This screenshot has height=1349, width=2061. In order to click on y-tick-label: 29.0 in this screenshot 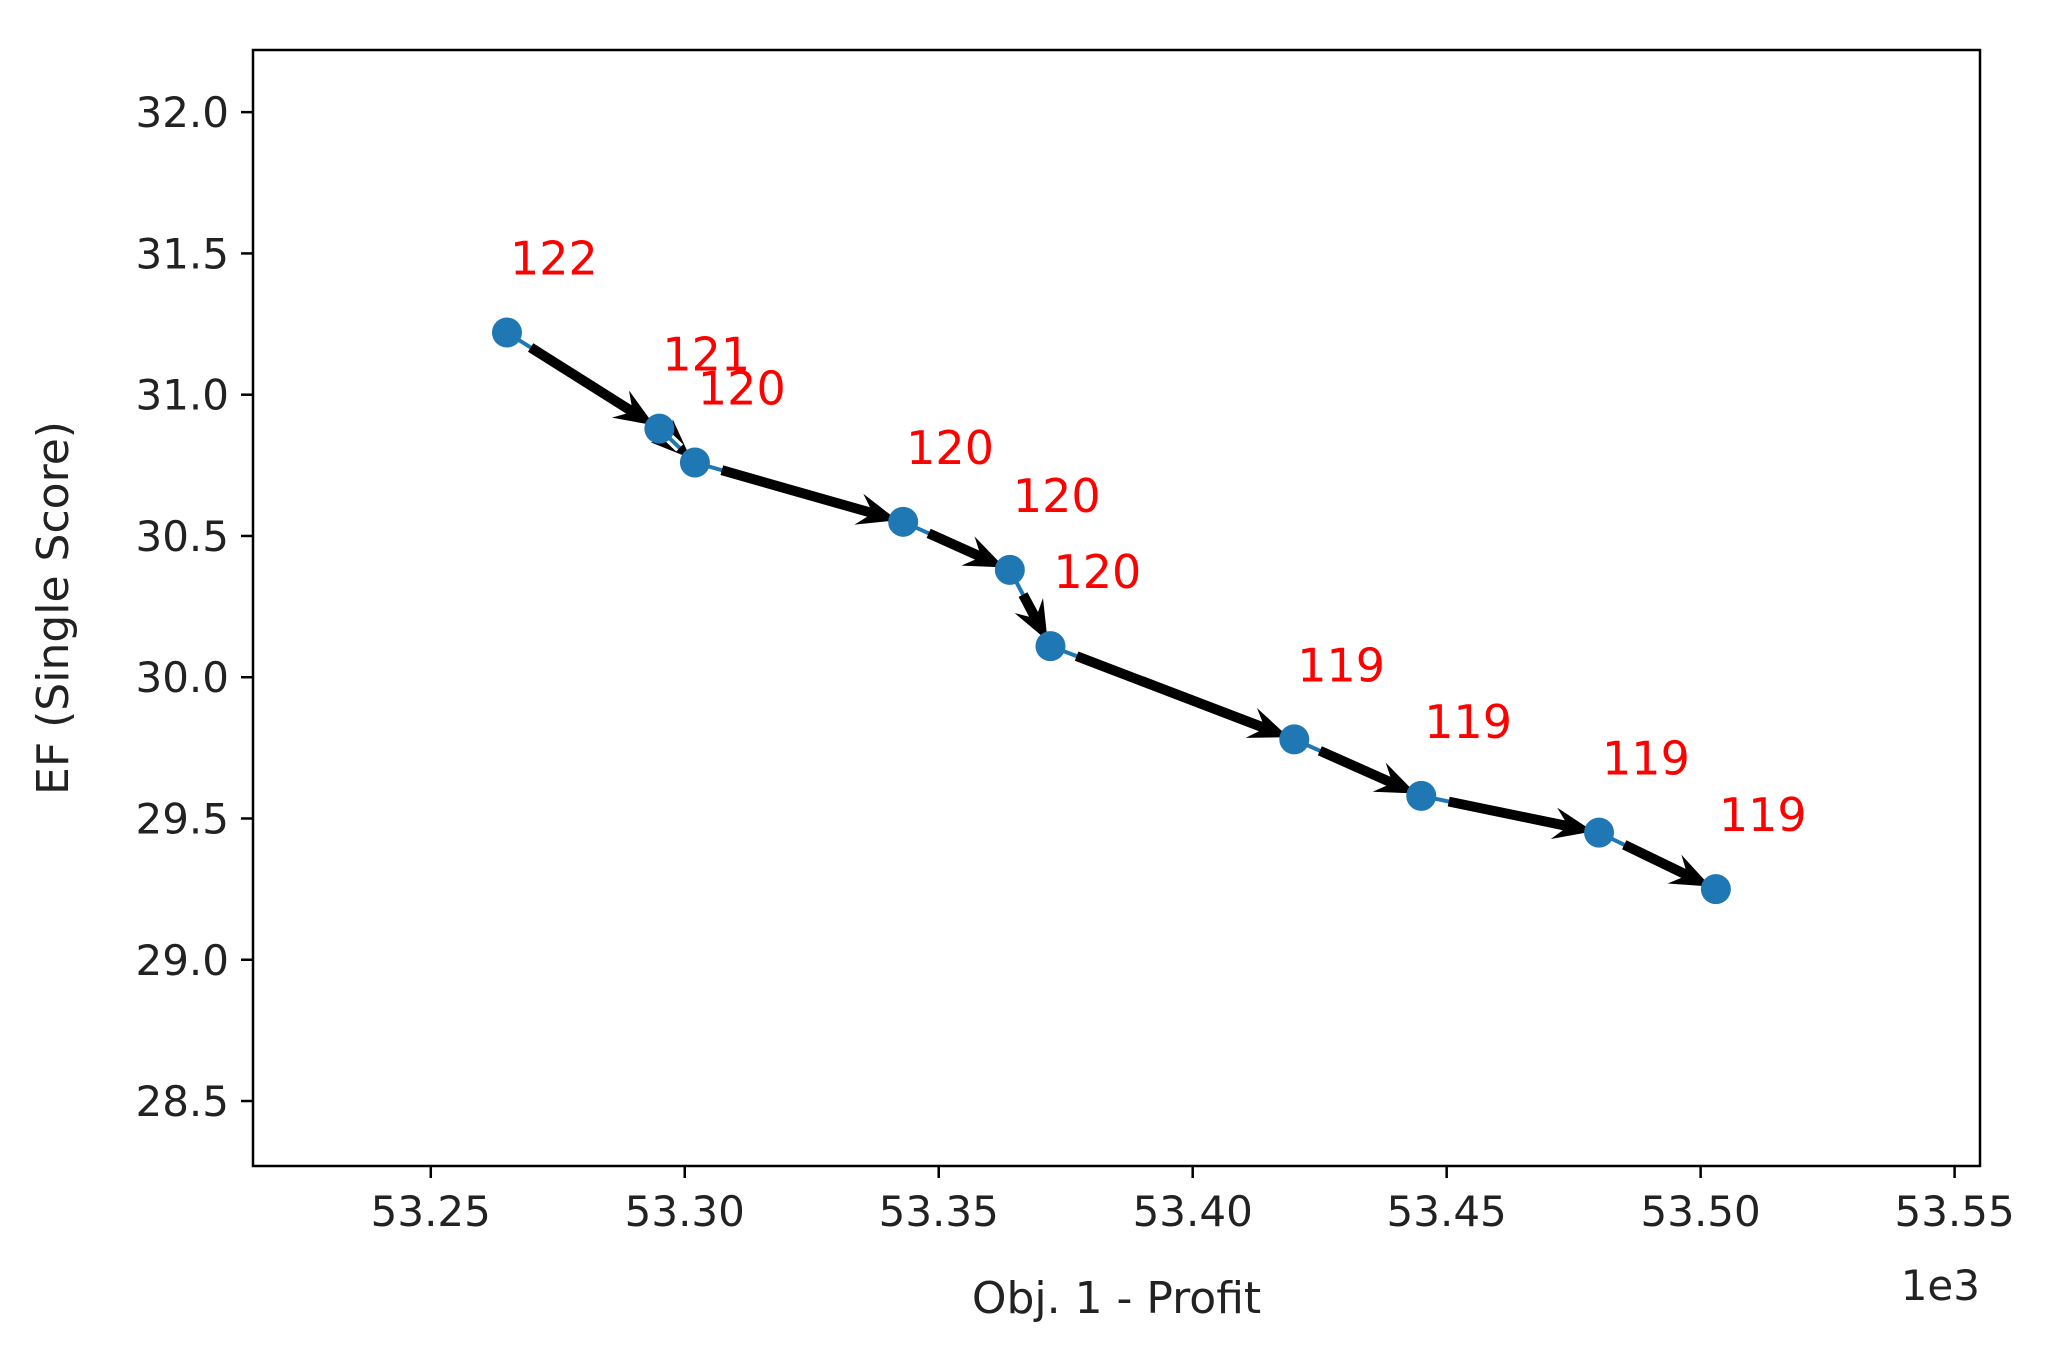, I will do `click(182, 960)`.